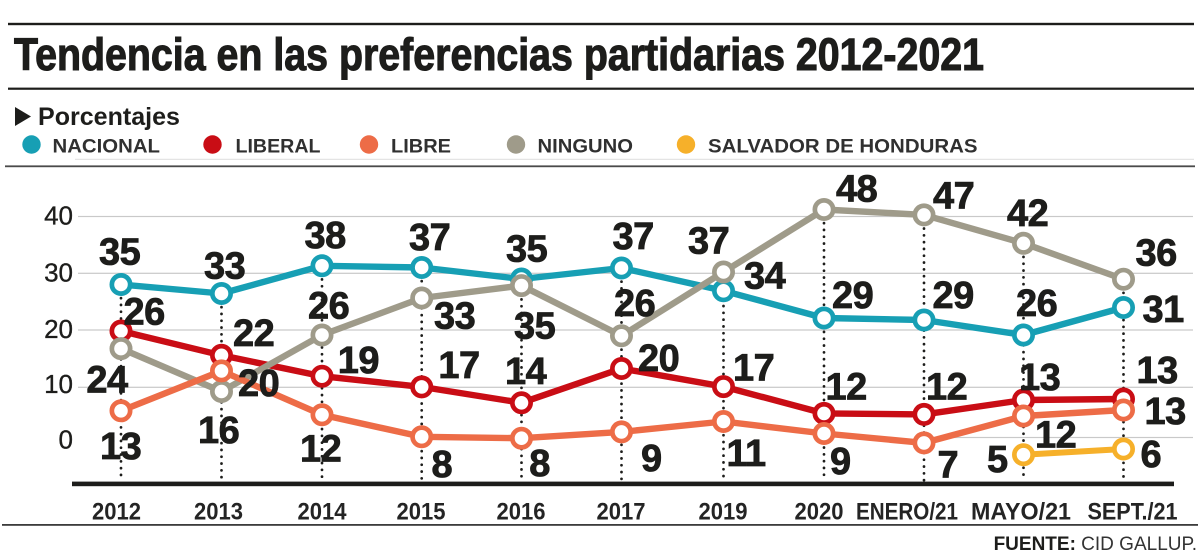 This screenshot has height=559, width=1200. Describe the element at coordinates (586, 147) in the screenshot. I see `svg-text: NINGUNO` at that location.